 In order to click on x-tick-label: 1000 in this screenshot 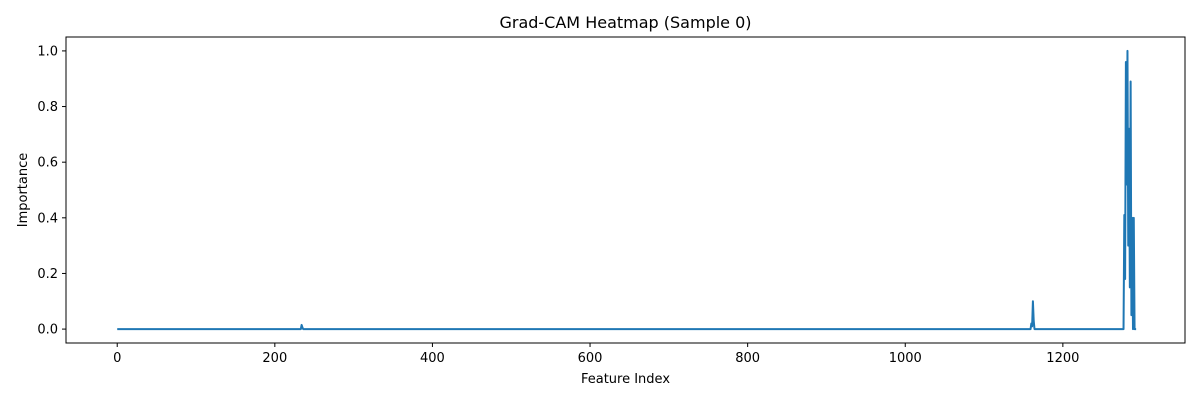, I will do `click(905, 358)`.